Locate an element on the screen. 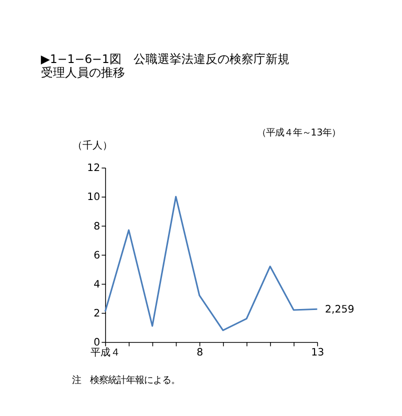  y-tick-label: 6 is located at coordinates (97, 256).